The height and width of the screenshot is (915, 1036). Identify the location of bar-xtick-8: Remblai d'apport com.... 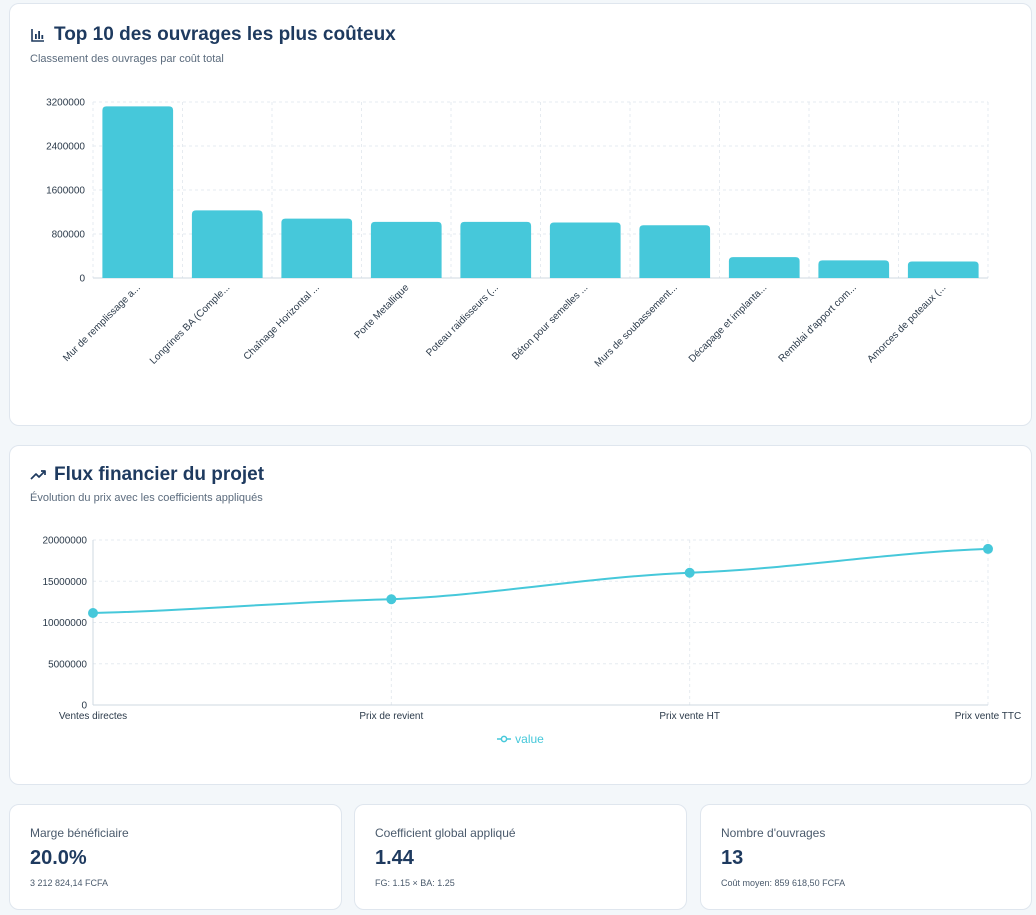
(818, 323).